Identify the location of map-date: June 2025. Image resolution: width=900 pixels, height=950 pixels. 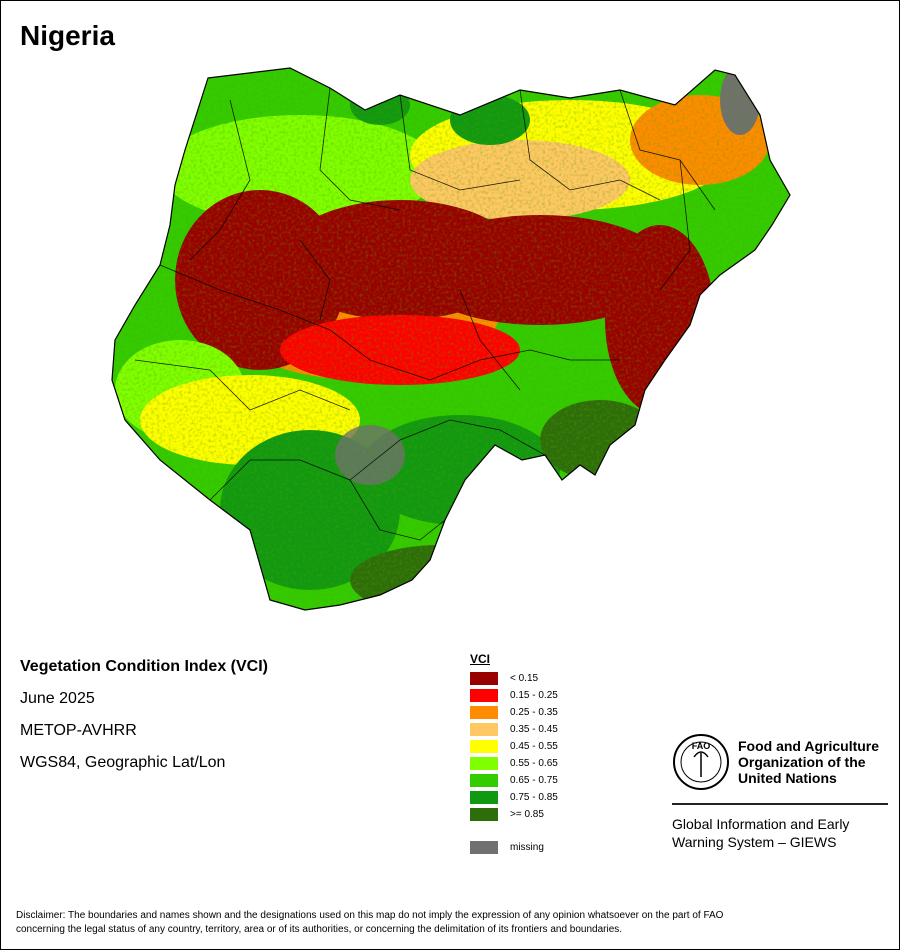
(57, 698).